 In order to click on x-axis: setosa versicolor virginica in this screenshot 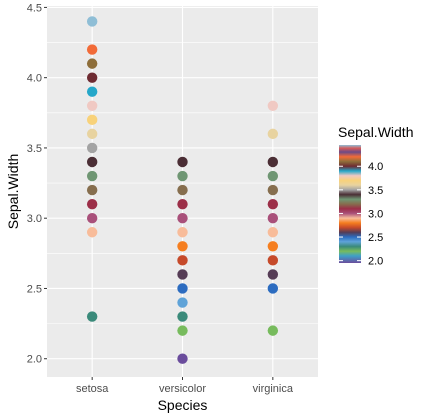, I will do `click(185, 386)`.